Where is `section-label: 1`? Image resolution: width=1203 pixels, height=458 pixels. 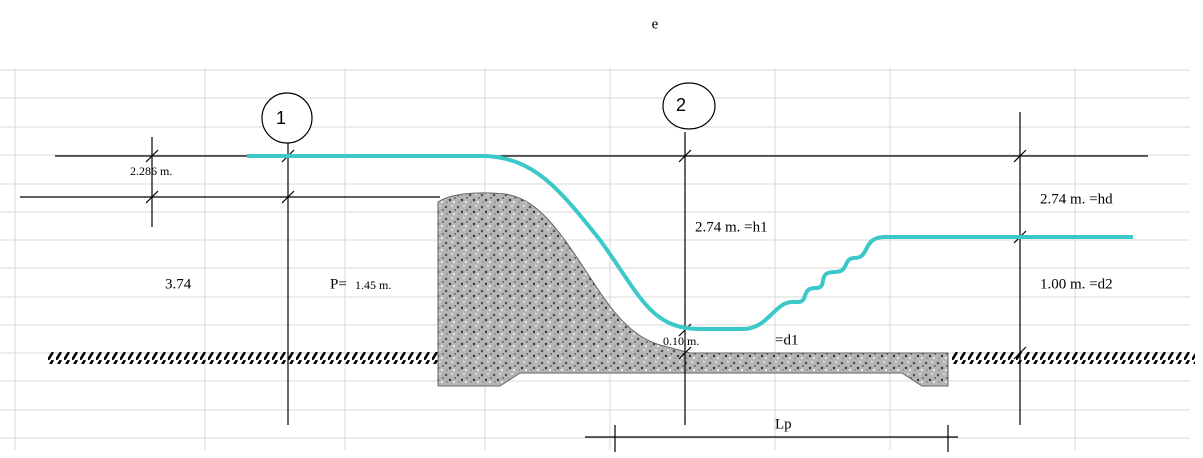 section-label: 1 is located at coordinates (281, 118).